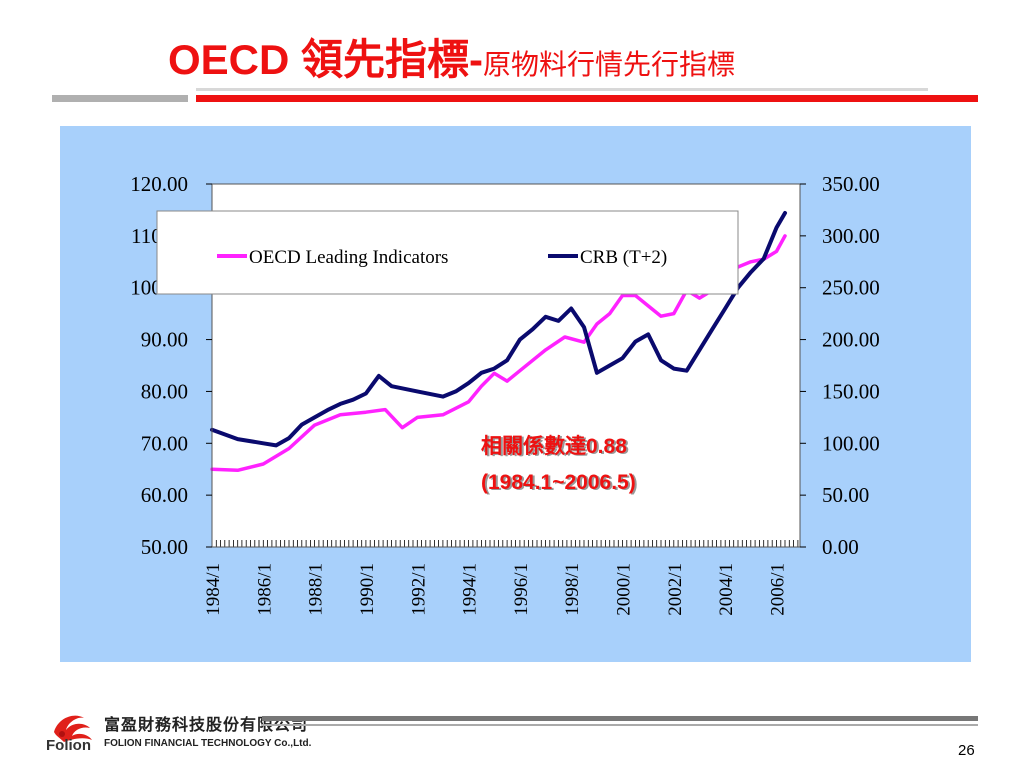 This screenshot has width=1024, height=768. What do you see at coordinates (348, 257) in the screenshot?
I see `legend-label-oecd: OECD Leading Indicators` at bounding box center [348, 257].